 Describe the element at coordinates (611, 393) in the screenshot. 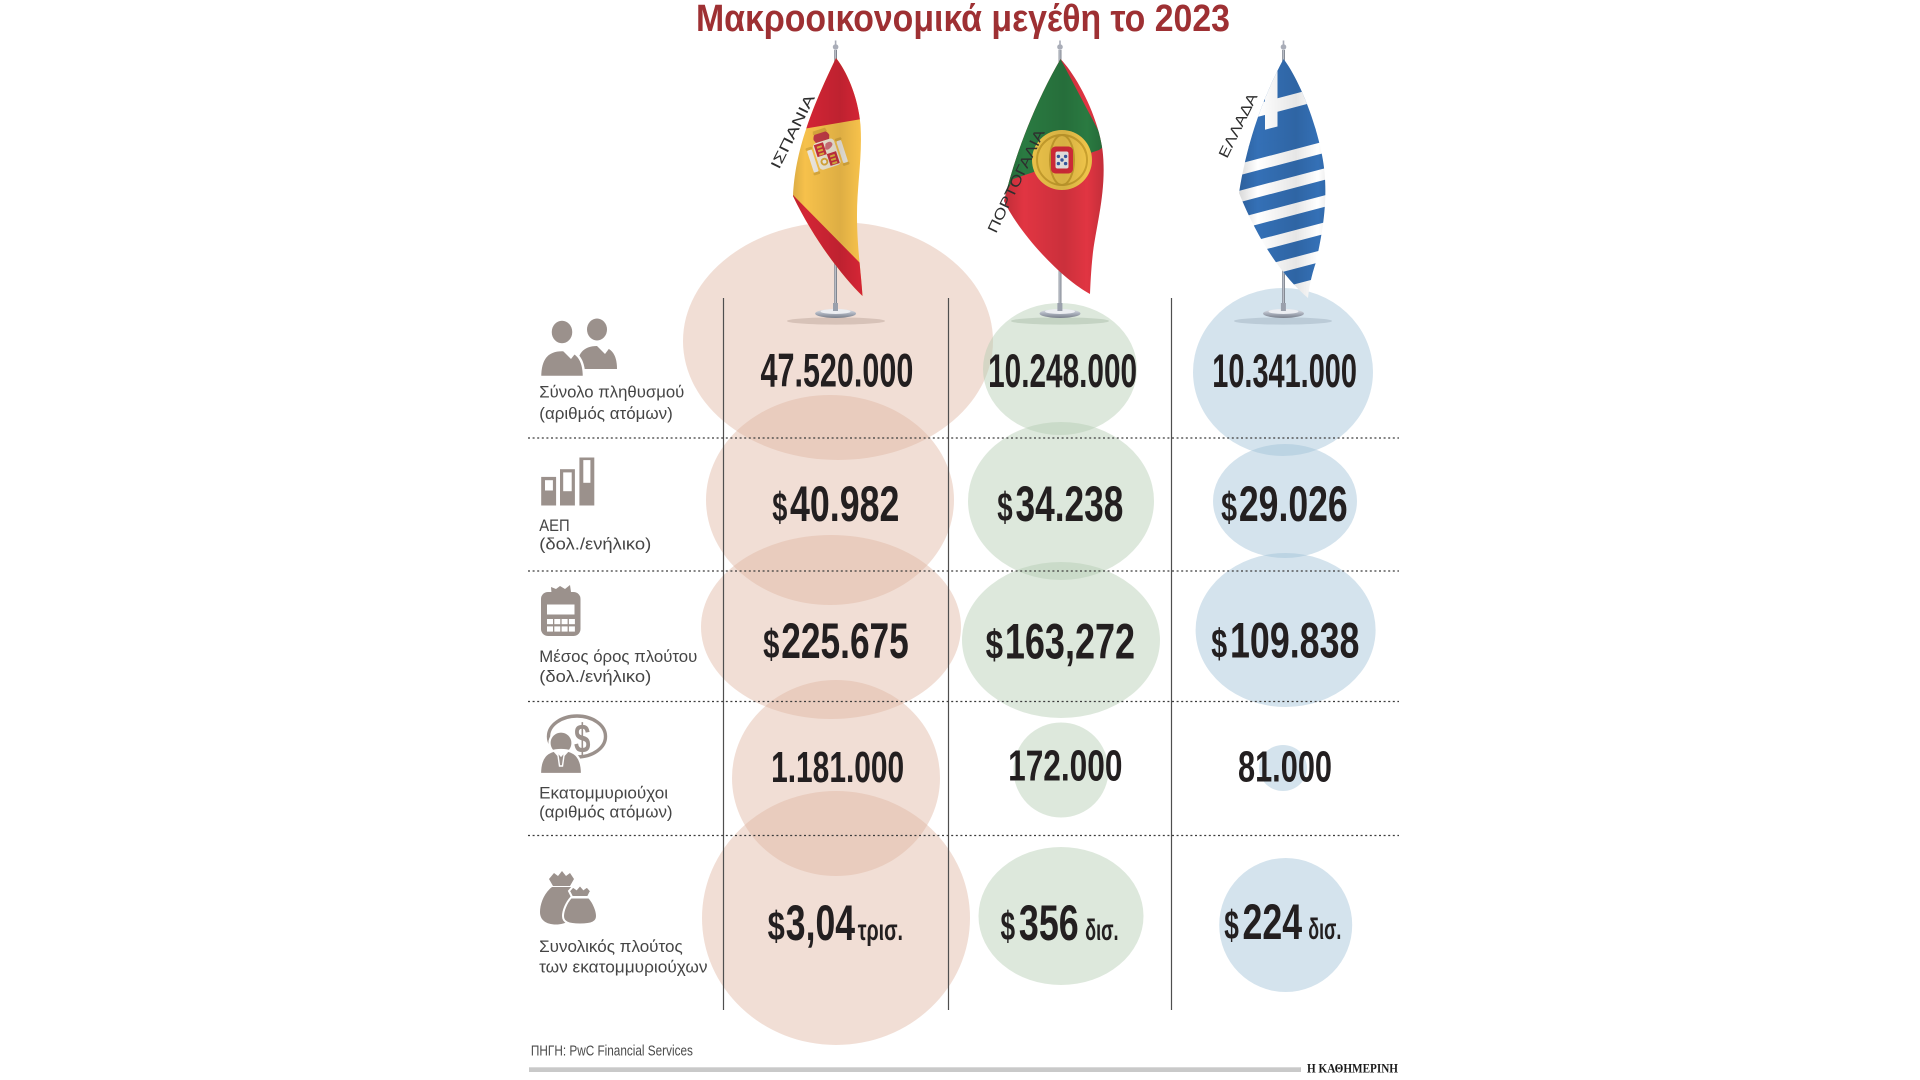

I see `svg-text: Σύνολο πληθυσμού` at that location.